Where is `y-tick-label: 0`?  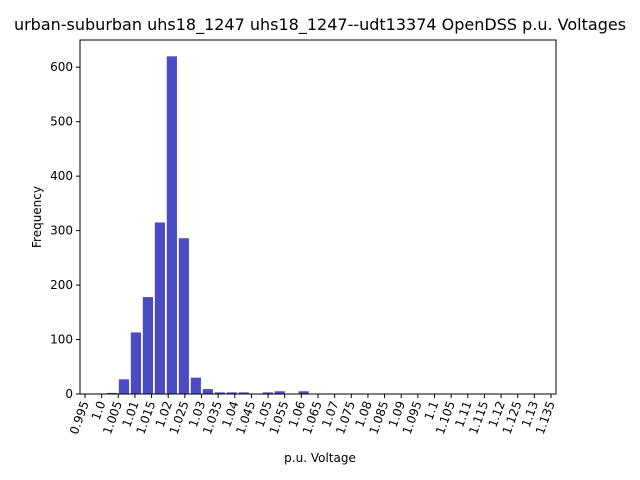 y-tick-label: 0 is located at coordinates (69, 394).